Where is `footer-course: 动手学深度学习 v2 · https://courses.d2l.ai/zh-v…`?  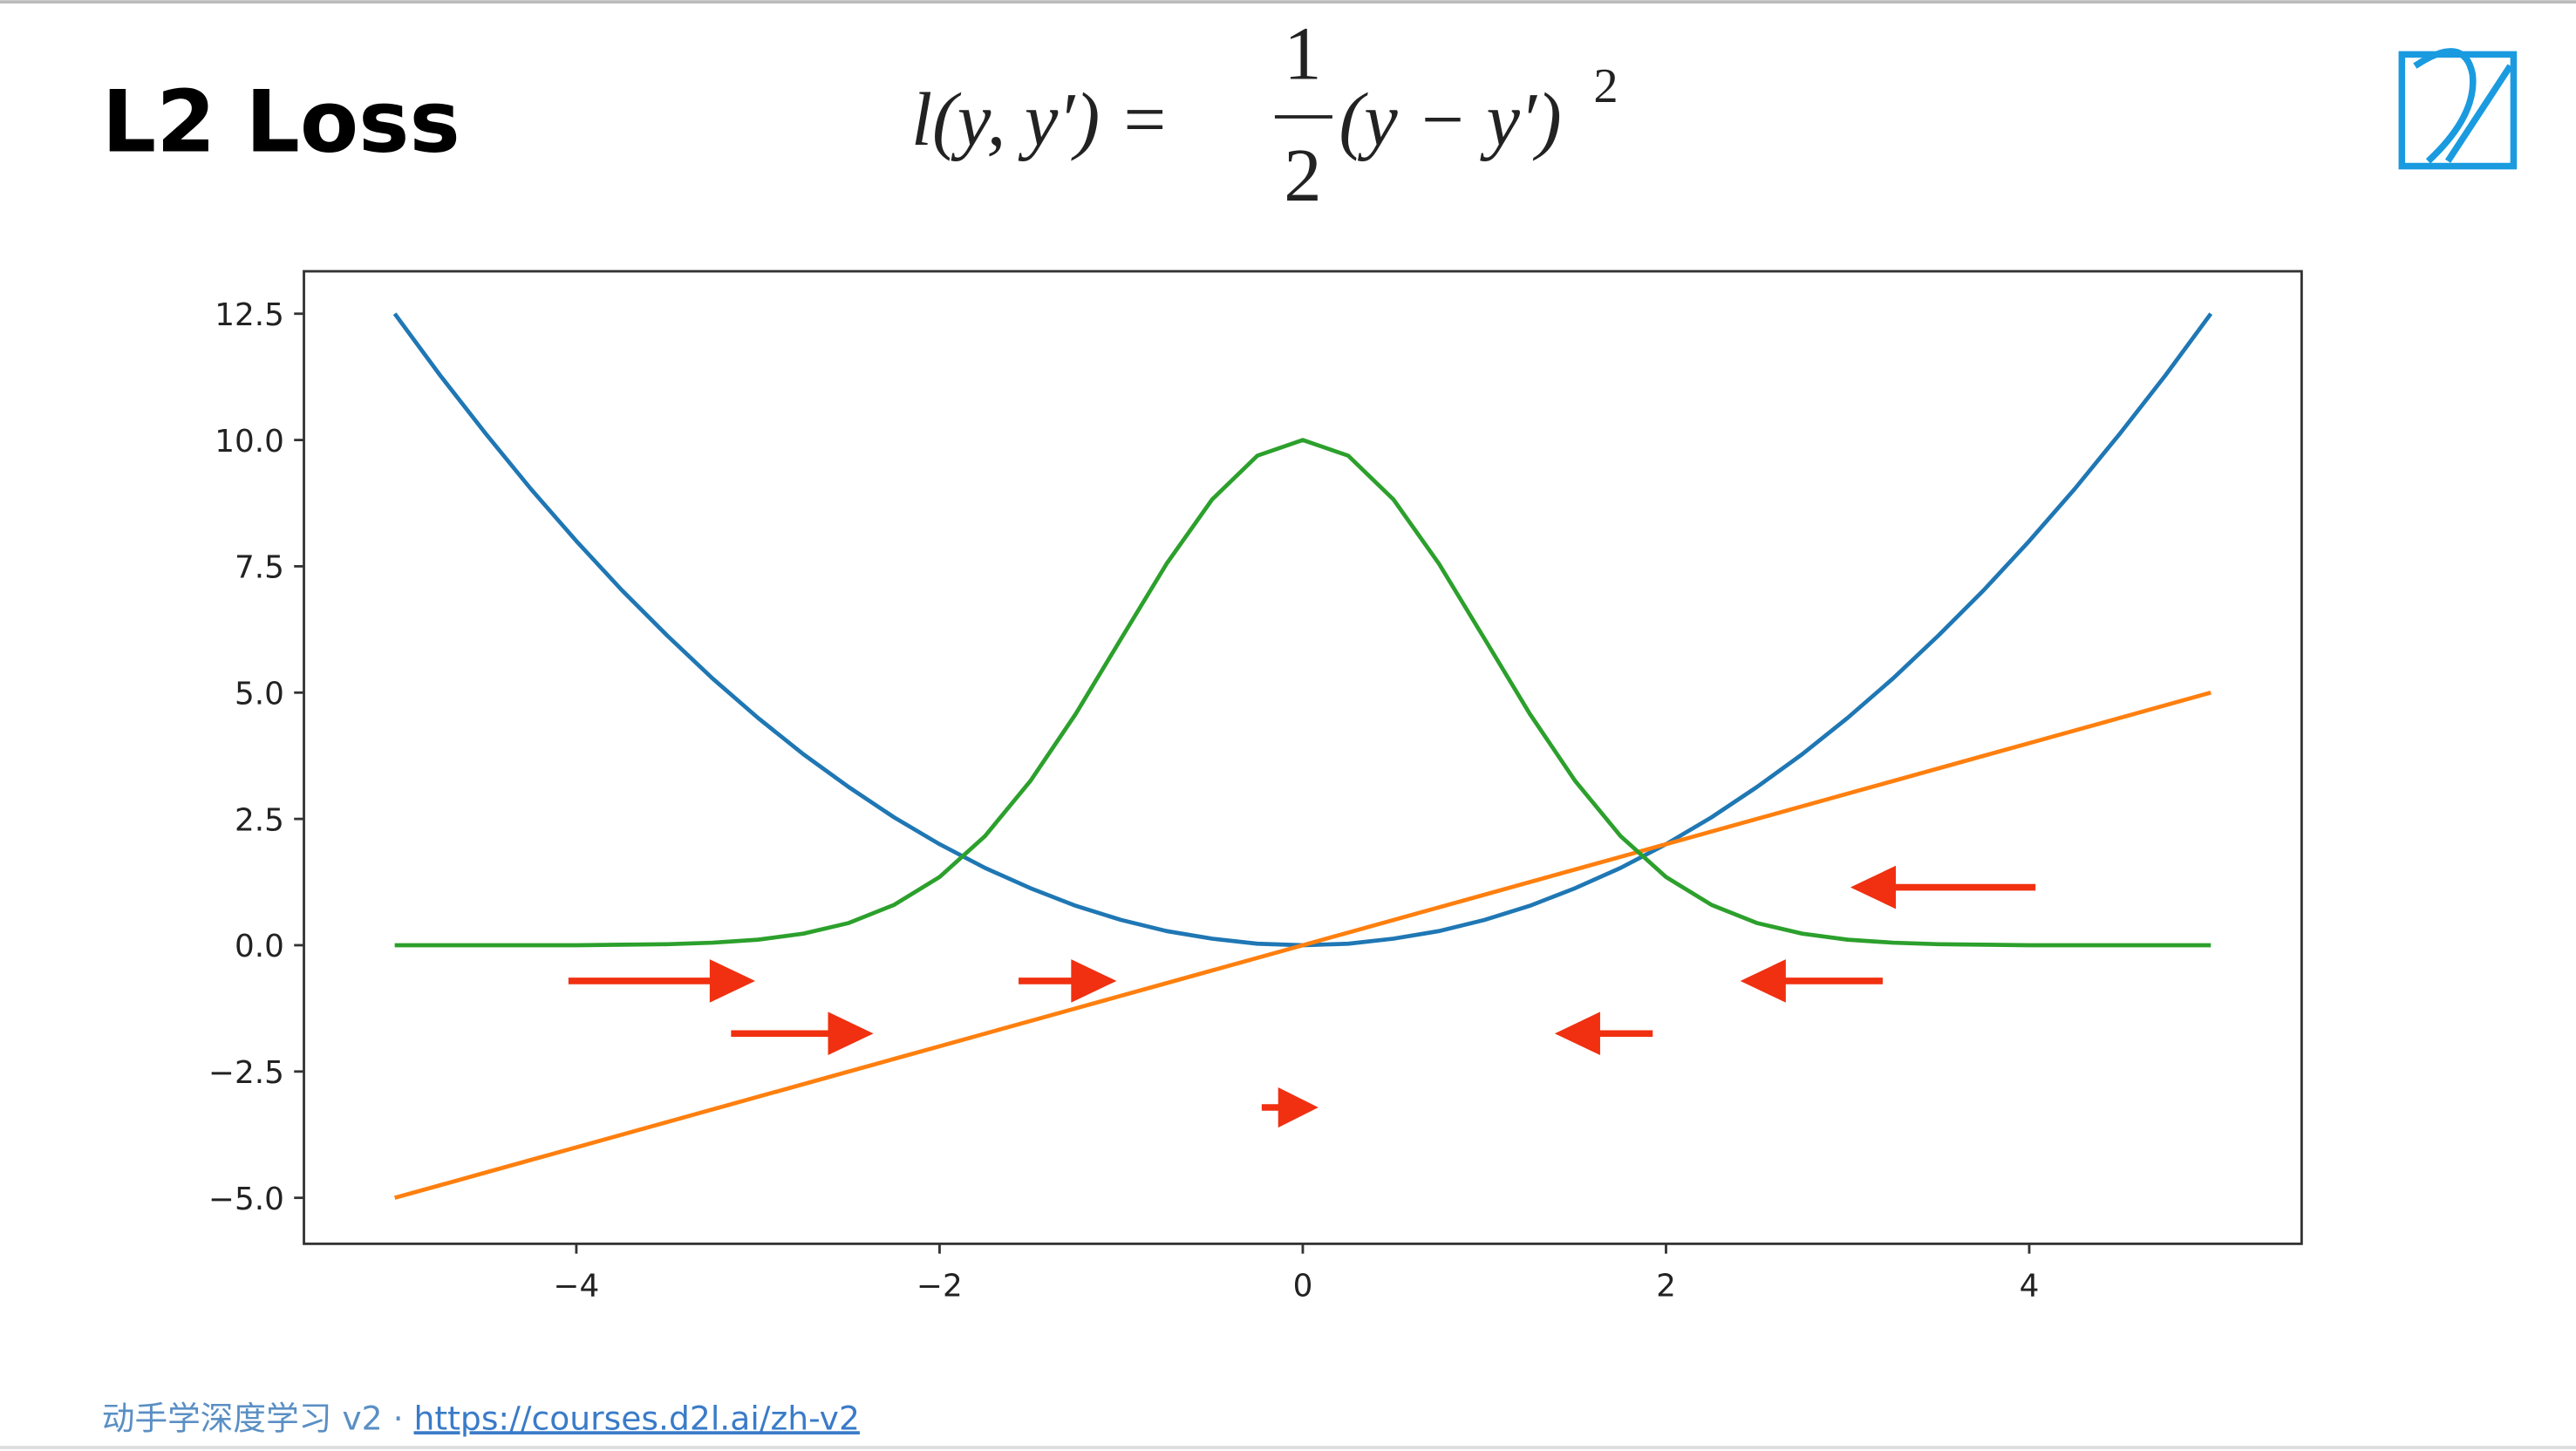 footer-course: 动手学深度学习 v2 · https://courses.d2l.ai/zh-v… is located at coordinates (481, 1418).